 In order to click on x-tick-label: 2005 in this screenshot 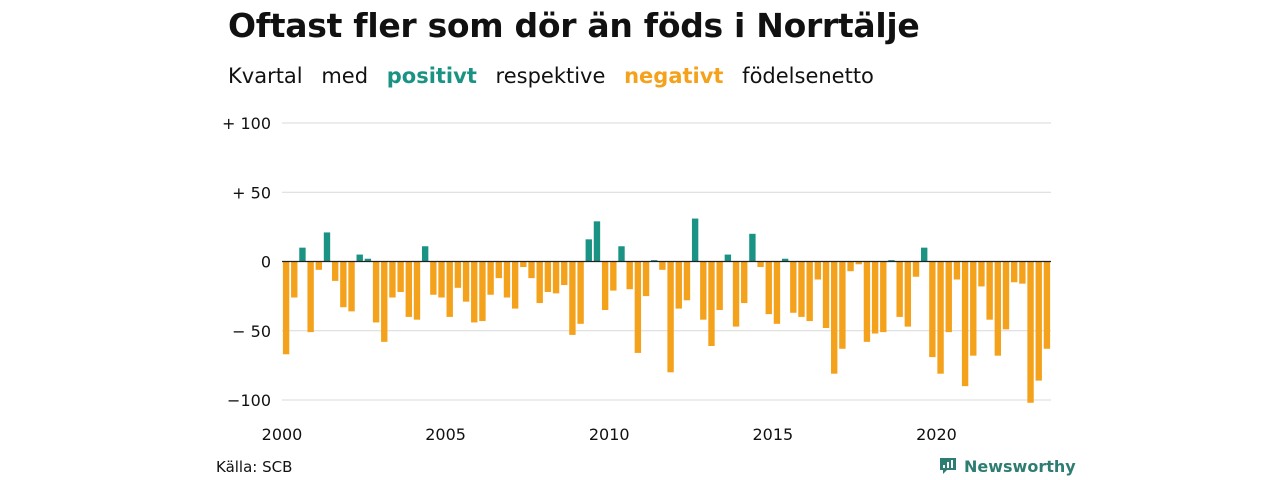, I will do `click(445, 434)`.